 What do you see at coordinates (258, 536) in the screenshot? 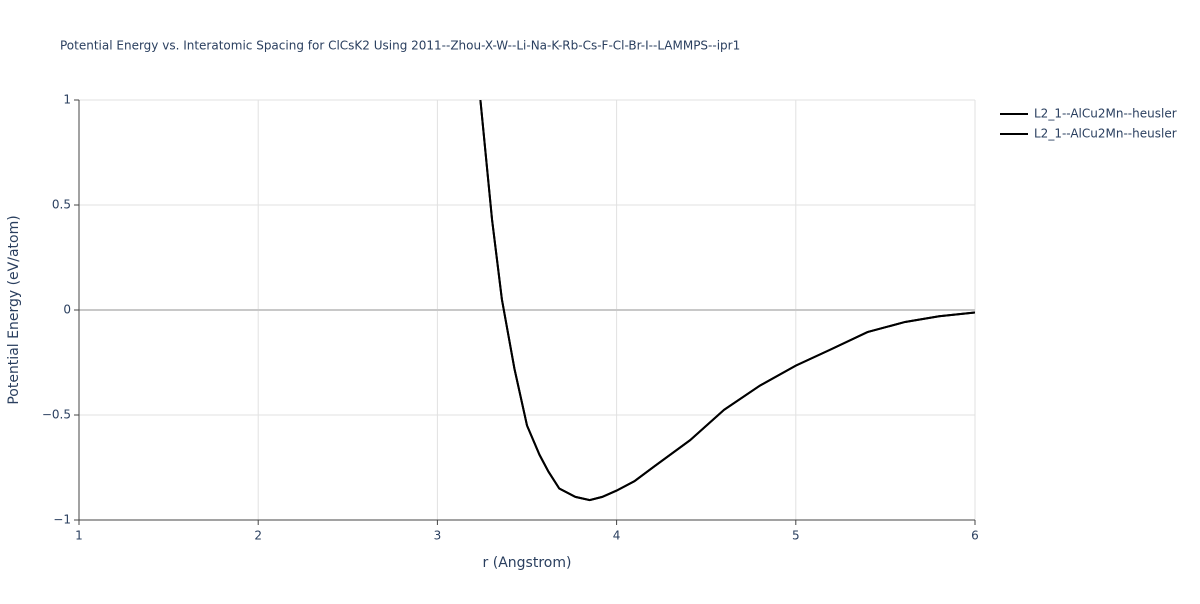
I see `x-tick-label: 2` at bounding box center [258, 536].